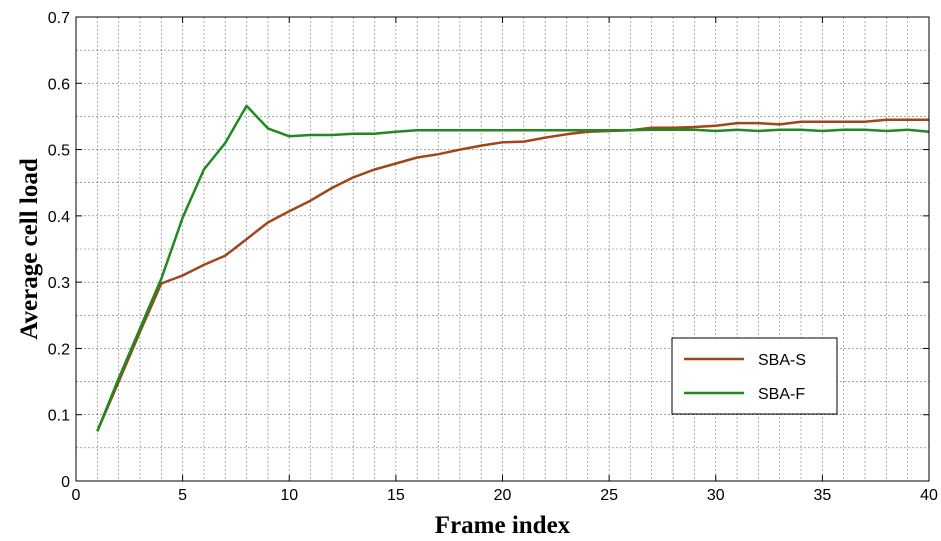 This screenshot has height=541, width=941. Describe the element at coordinates (782, 360) in the screenshot. I see `legend-label-sba-s: SBA-S` at that location.